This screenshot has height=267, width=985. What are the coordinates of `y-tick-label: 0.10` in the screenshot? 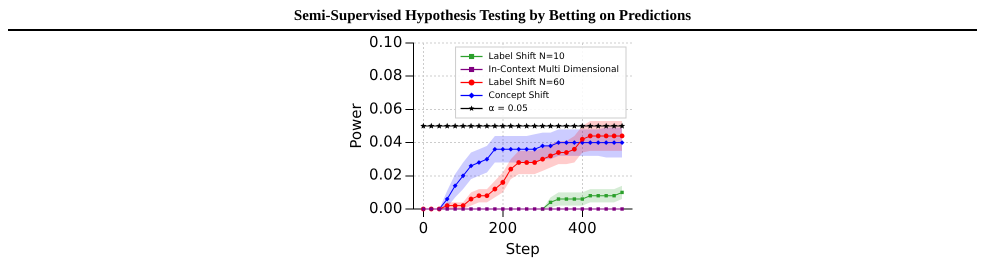 It's located at (385, 41).